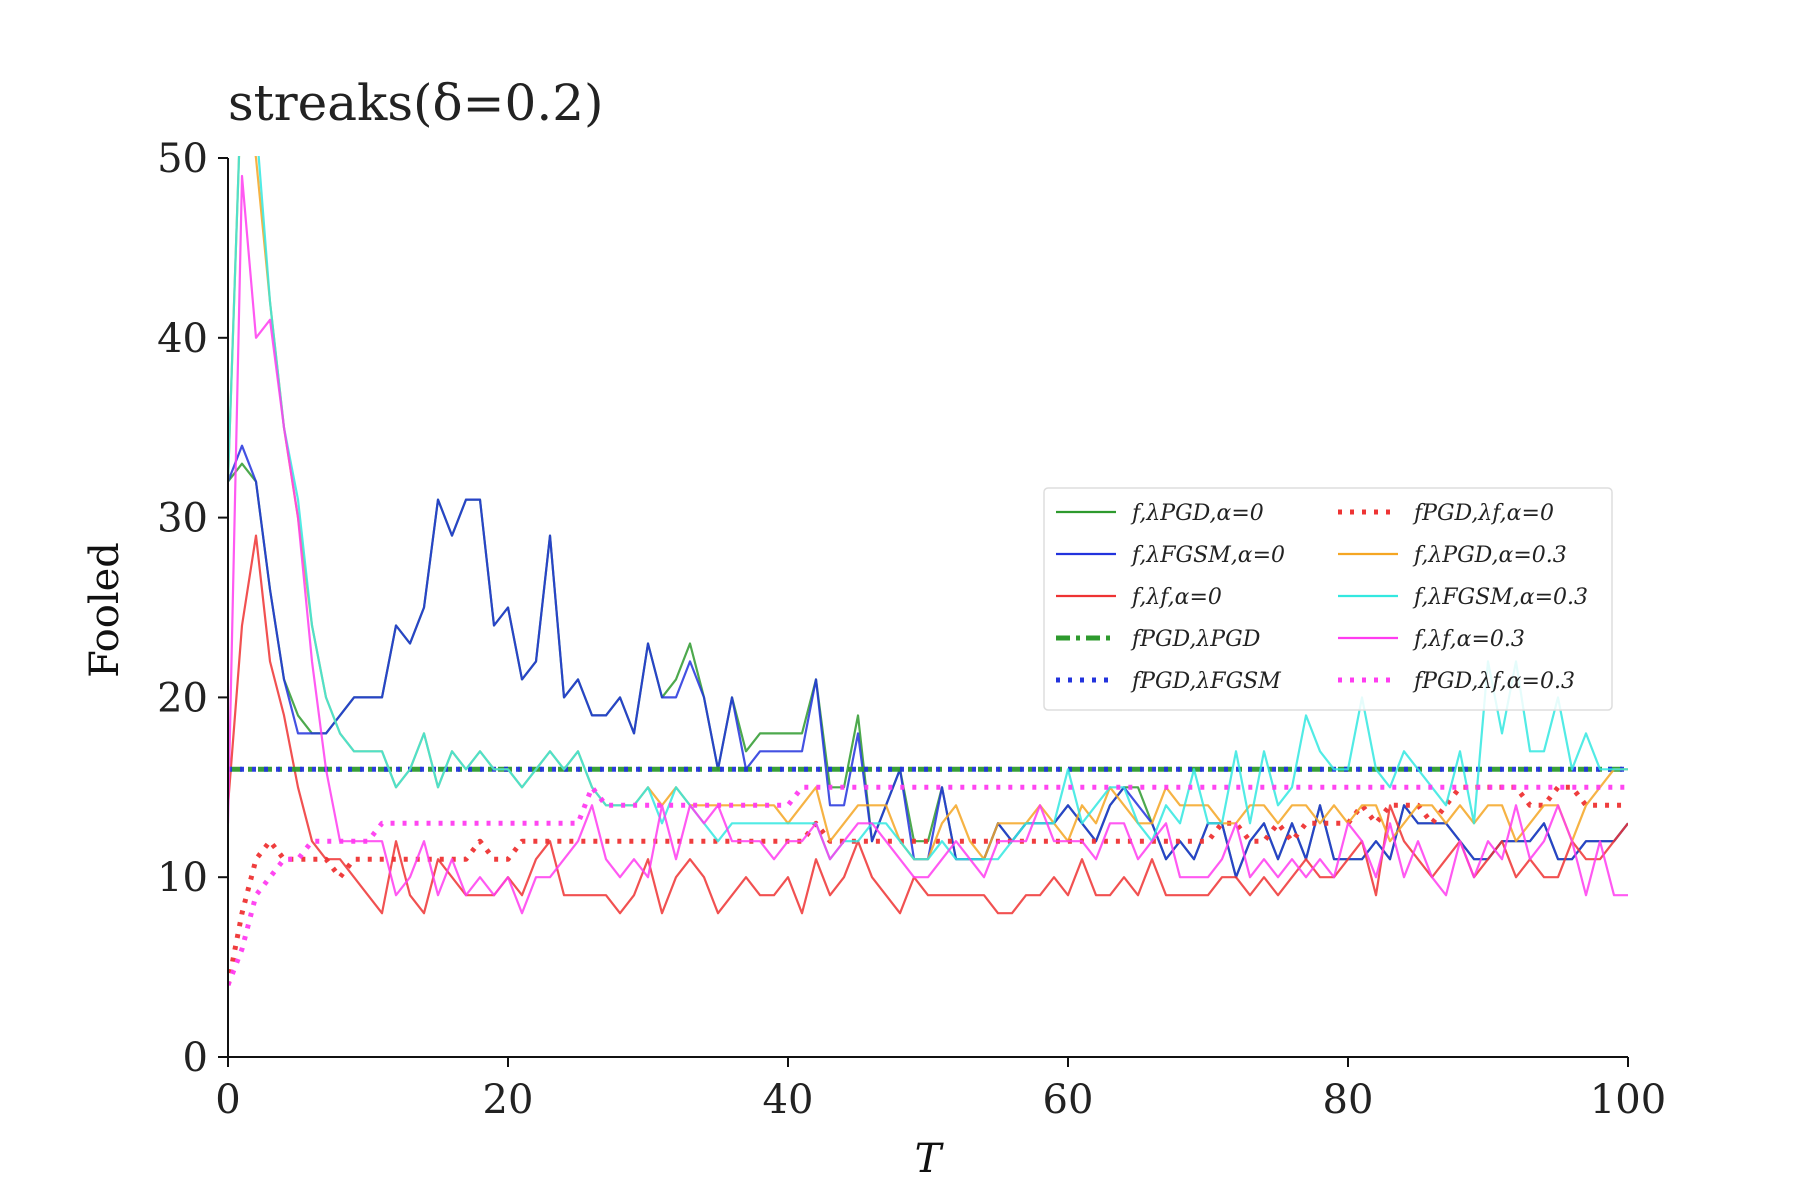 The height and width of the screenshot is (1200, 1800). I want to click on series-1-f-fgsm-0-legend-label: f,λFGSM,α=0, so click(1207, 555).